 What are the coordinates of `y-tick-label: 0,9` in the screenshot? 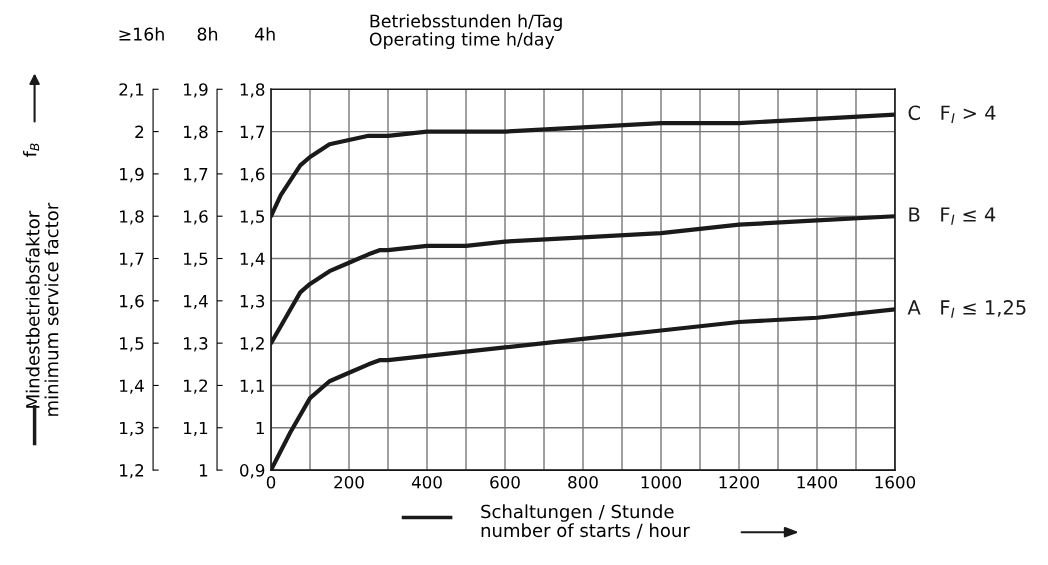 It's located at (252, 471).